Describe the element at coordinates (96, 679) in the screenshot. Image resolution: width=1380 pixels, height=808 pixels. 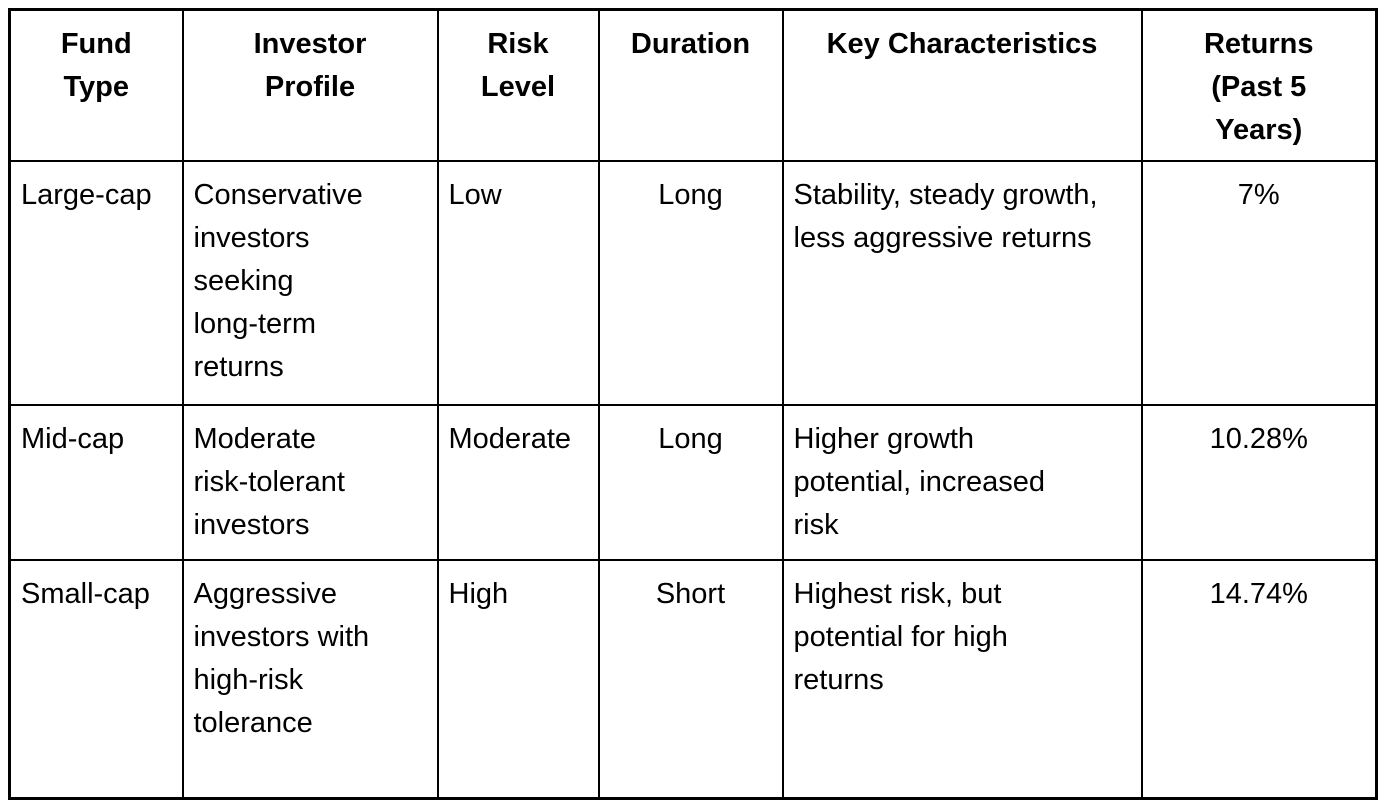
I see `cell-fund-type: Small-cap` at that location.